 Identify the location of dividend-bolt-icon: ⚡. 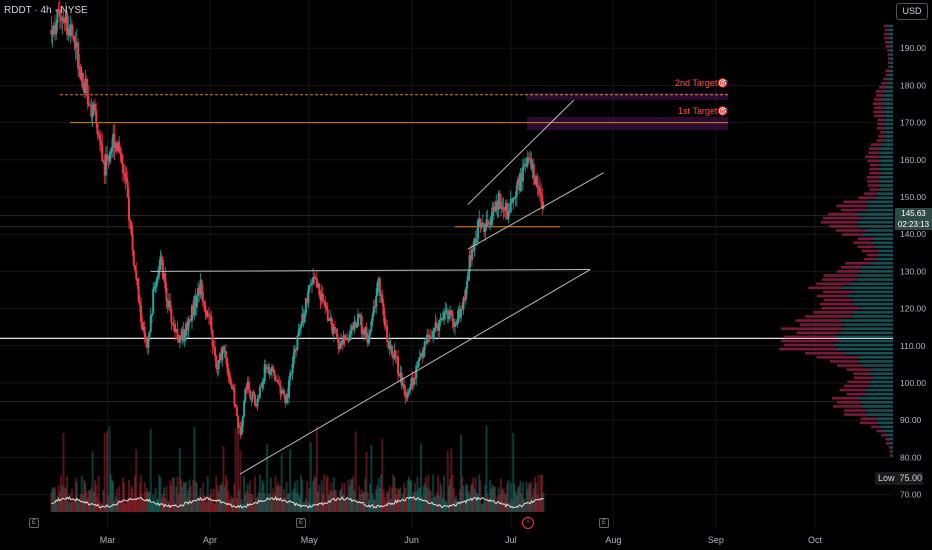
(528, 523).